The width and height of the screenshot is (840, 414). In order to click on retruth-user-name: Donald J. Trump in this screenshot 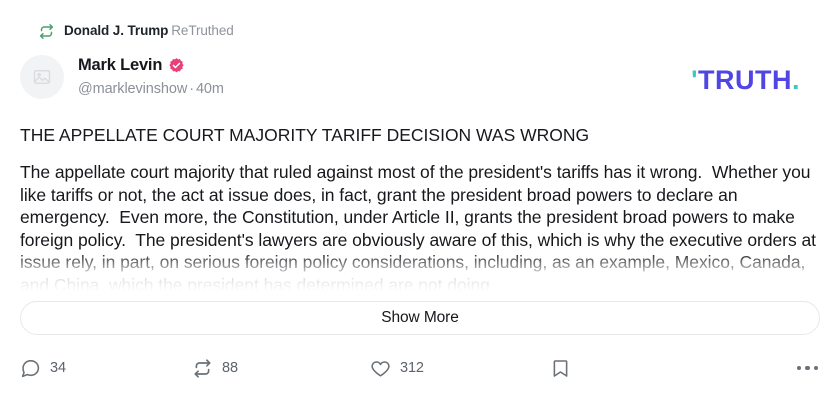, I will do `click(116, 30)`.